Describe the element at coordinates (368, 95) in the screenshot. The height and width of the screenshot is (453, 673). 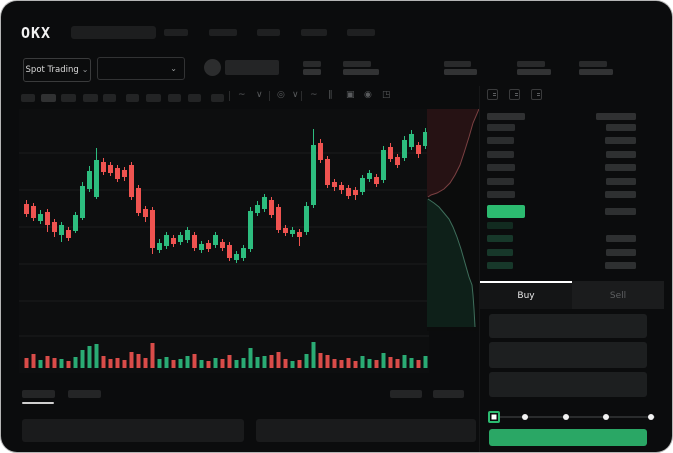
I see `chart-settings-icon: ◉` at that location.